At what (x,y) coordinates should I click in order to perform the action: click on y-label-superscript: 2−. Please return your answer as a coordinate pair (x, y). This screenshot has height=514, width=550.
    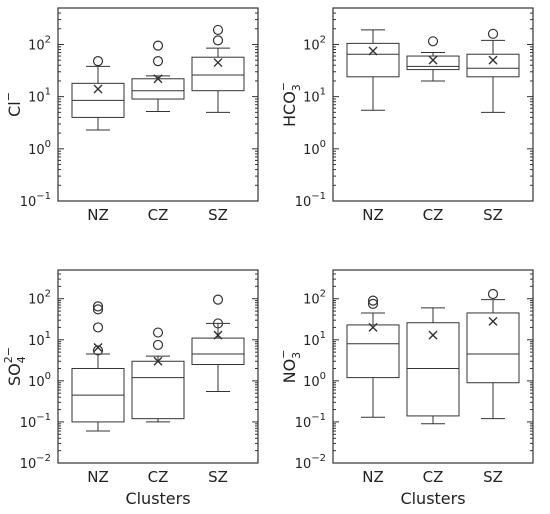
    Looking at the image, I should click on (8, 355).